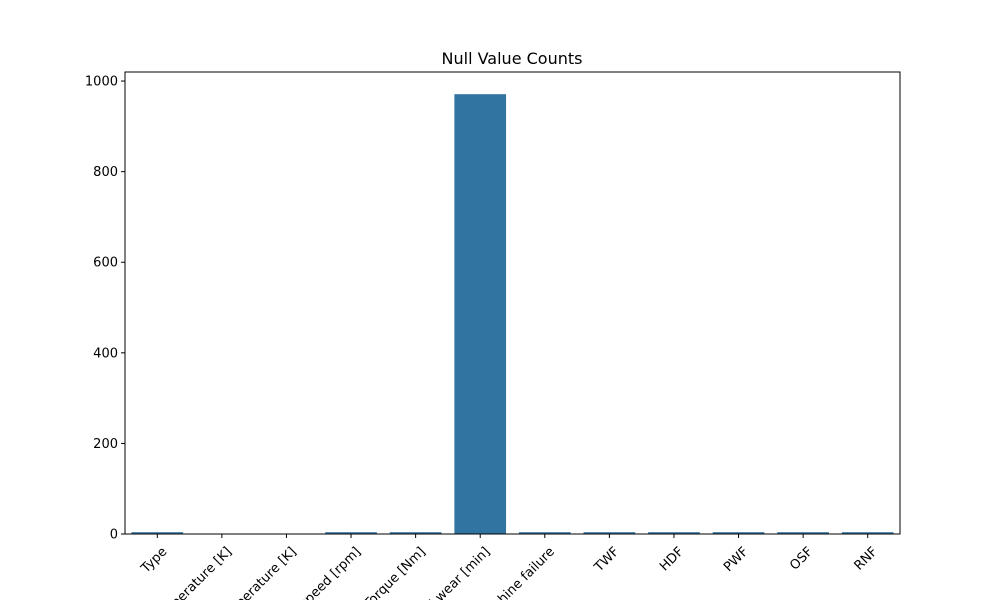  Describe the element at coordinates (512, 58) in the screenshot. I see `chart-title: Null Value Counts` at that location.